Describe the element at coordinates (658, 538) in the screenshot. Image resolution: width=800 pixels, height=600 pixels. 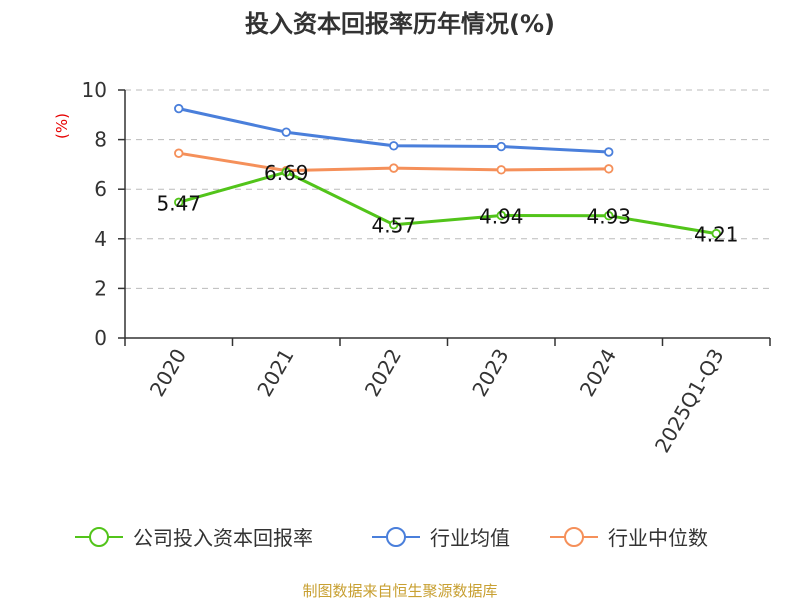
I see `legend-label-2: 行业中位数` at that location.